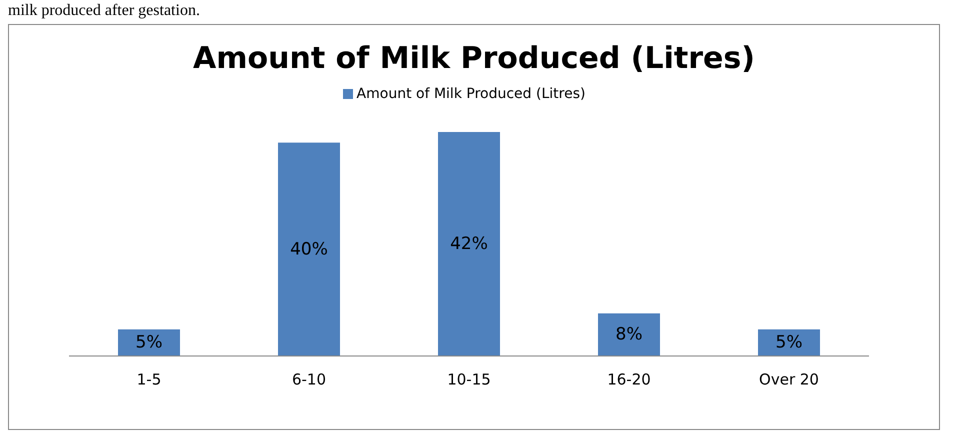 The image size is (955, 432). Describe the element at coordinates (104, 11) in the screenshot. I see `text: milk produced after gestation.` at that location.